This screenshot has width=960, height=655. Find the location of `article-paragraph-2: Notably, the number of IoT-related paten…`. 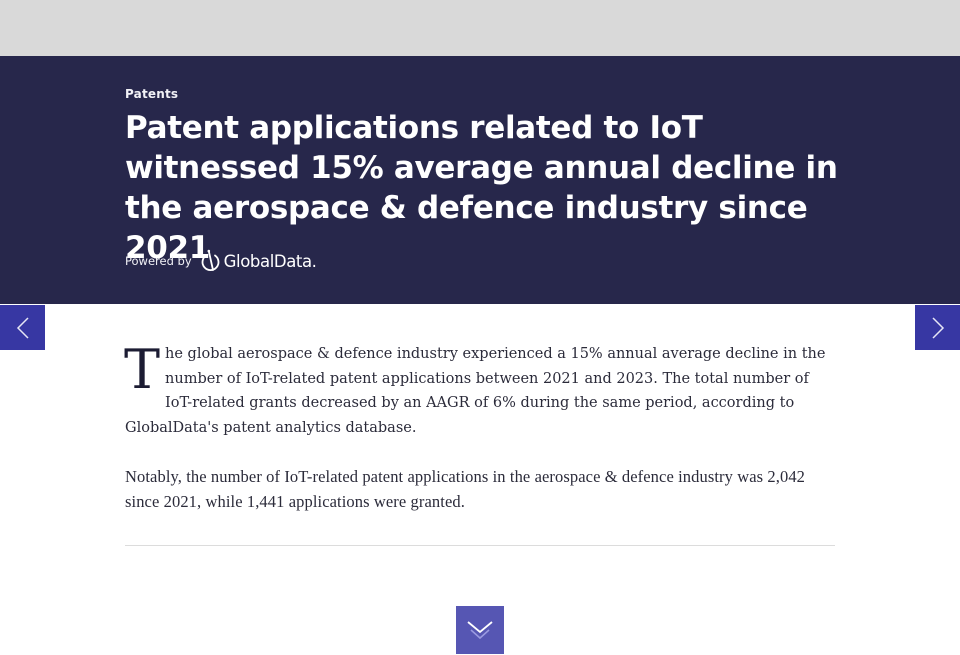

article-paragraph-2: Notably, the number of IoT-related paten… is located at coordinates (465, 489).